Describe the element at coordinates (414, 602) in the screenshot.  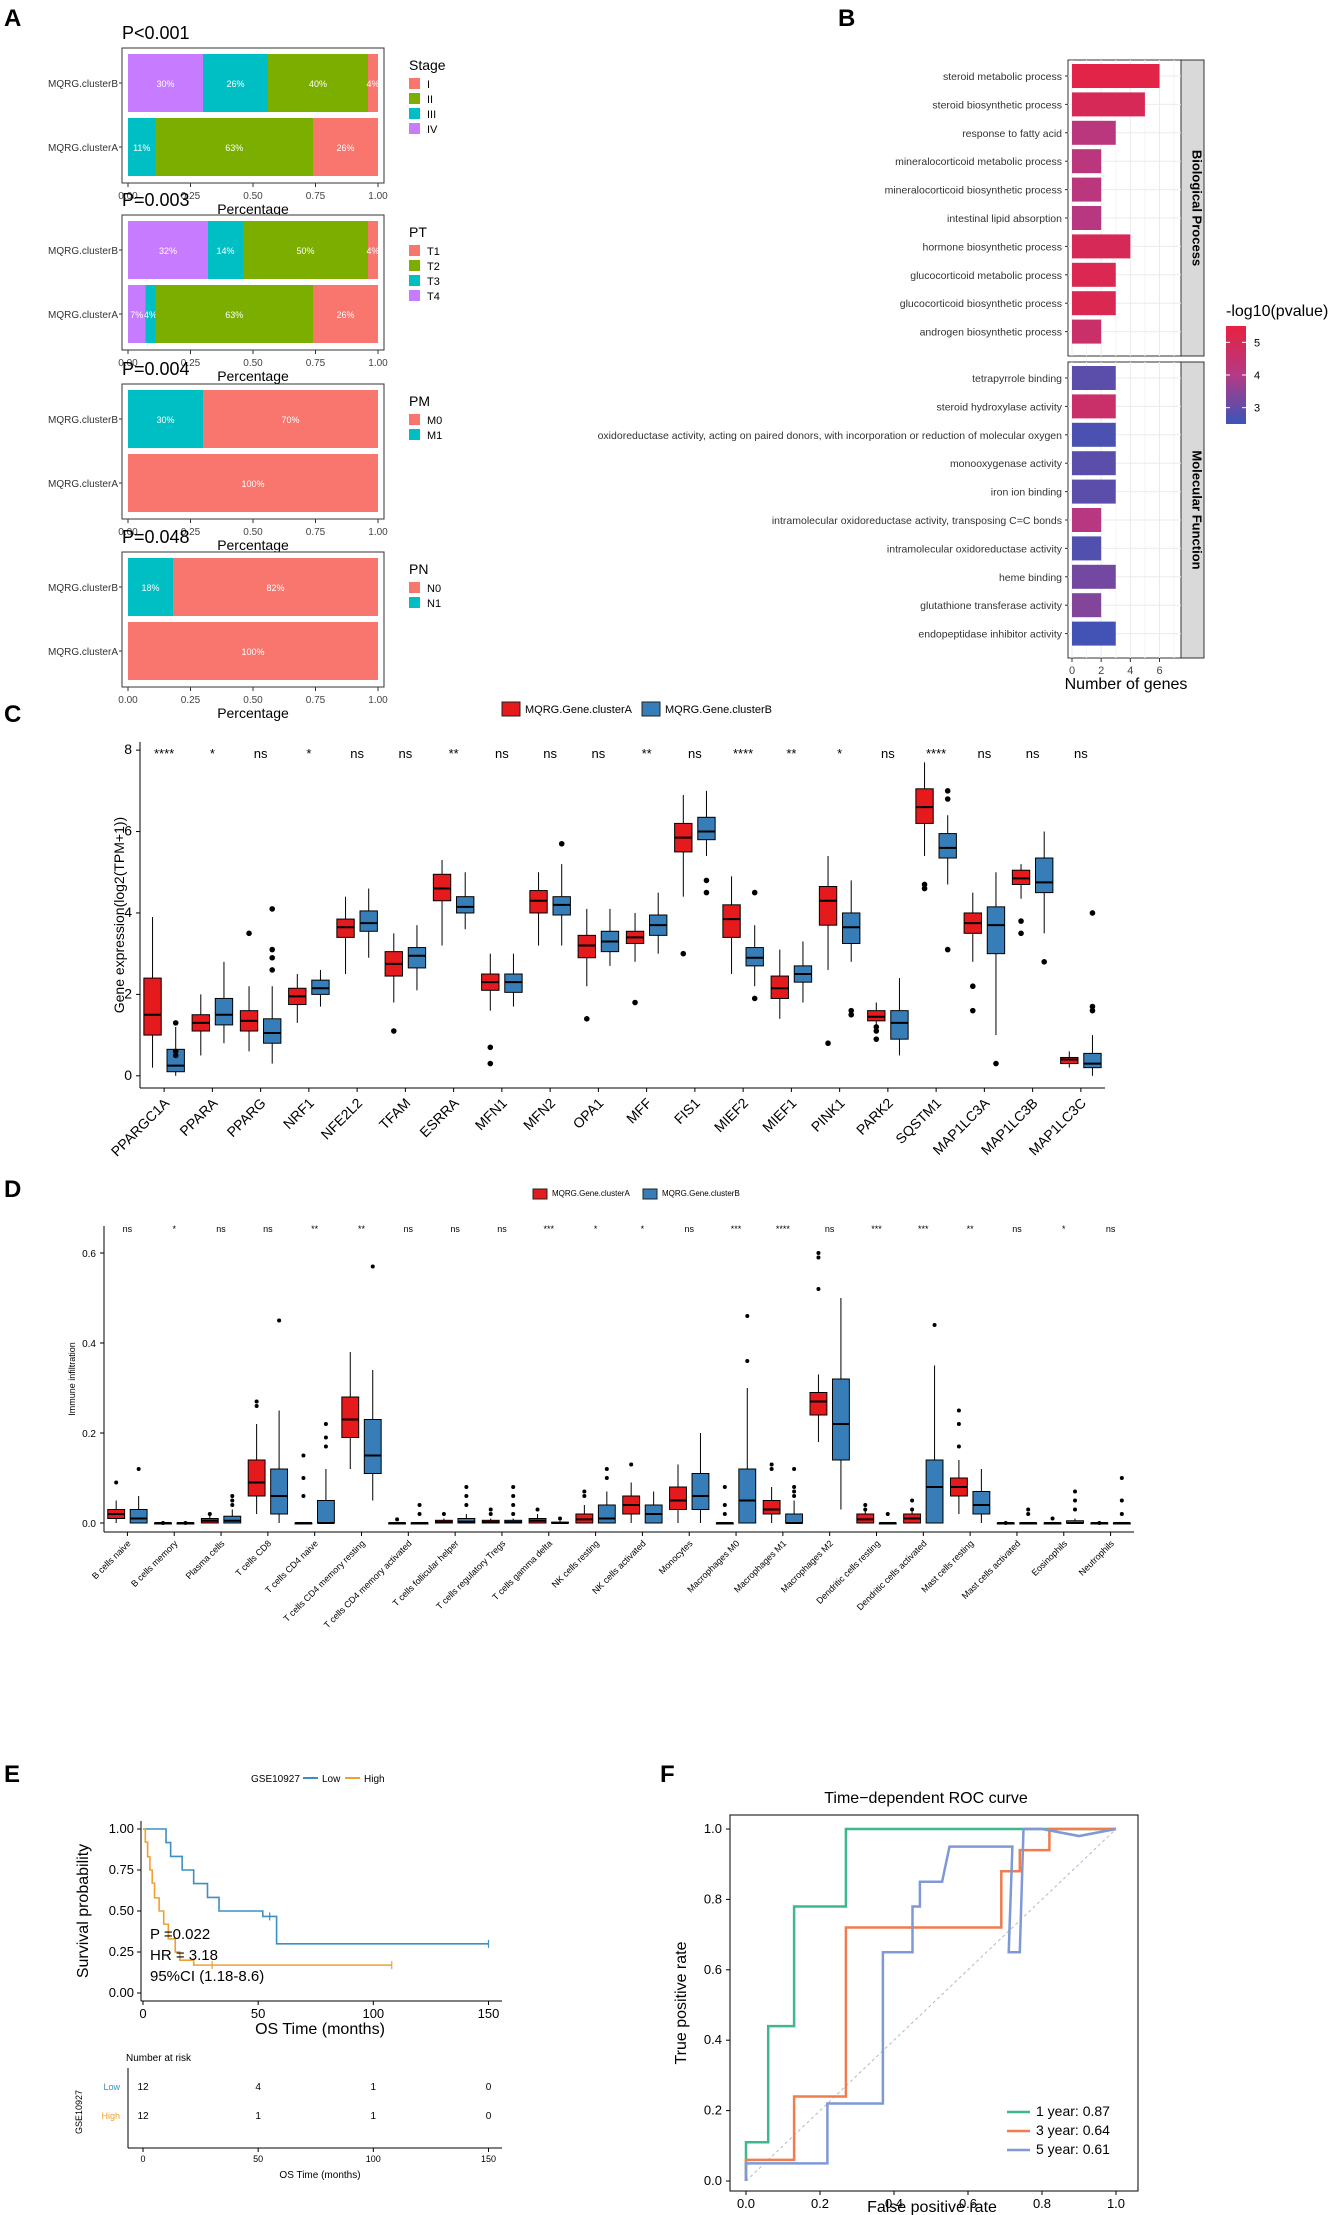
I see `legend-swatch-N1` at that location.